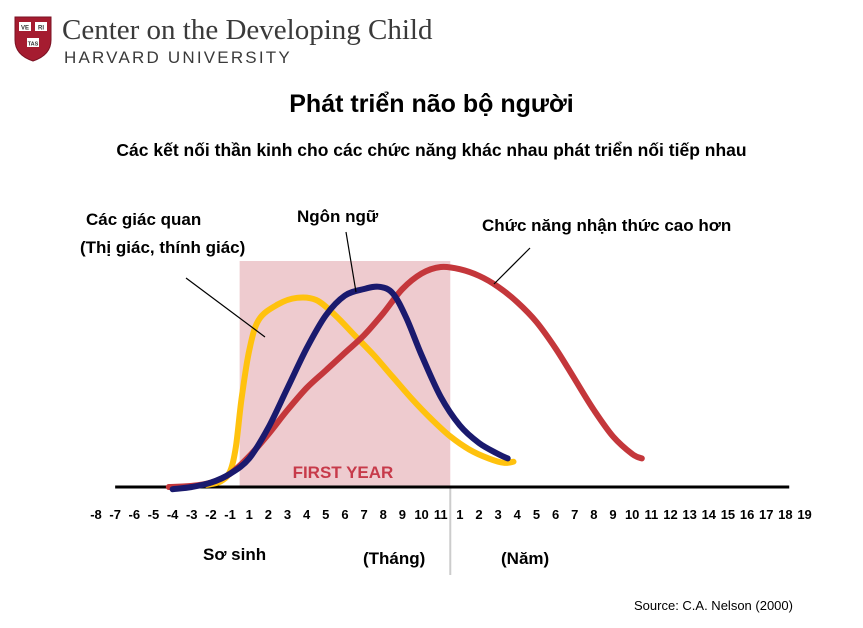  What do you see at coordinates (154, 514) in the screenshot?
I see `x-tick-label: -5` at bounding box center [154, 514].